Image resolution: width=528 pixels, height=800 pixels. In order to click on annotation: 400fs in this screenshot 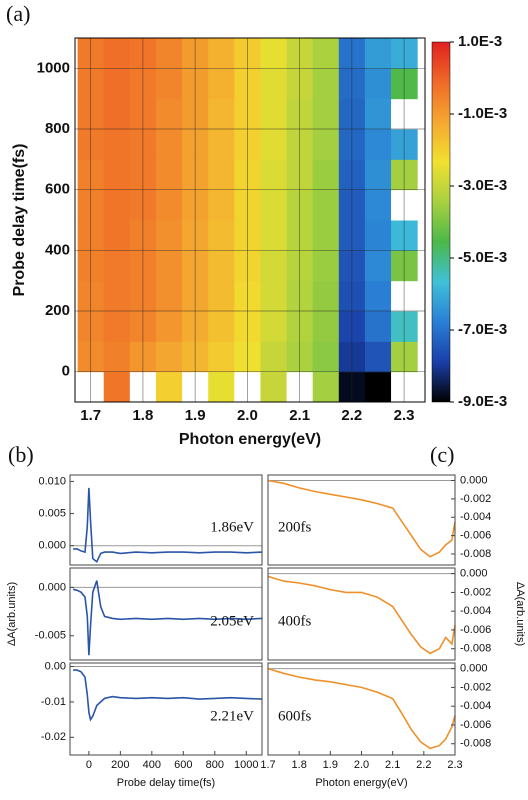, I will do `click(294, 621)`.